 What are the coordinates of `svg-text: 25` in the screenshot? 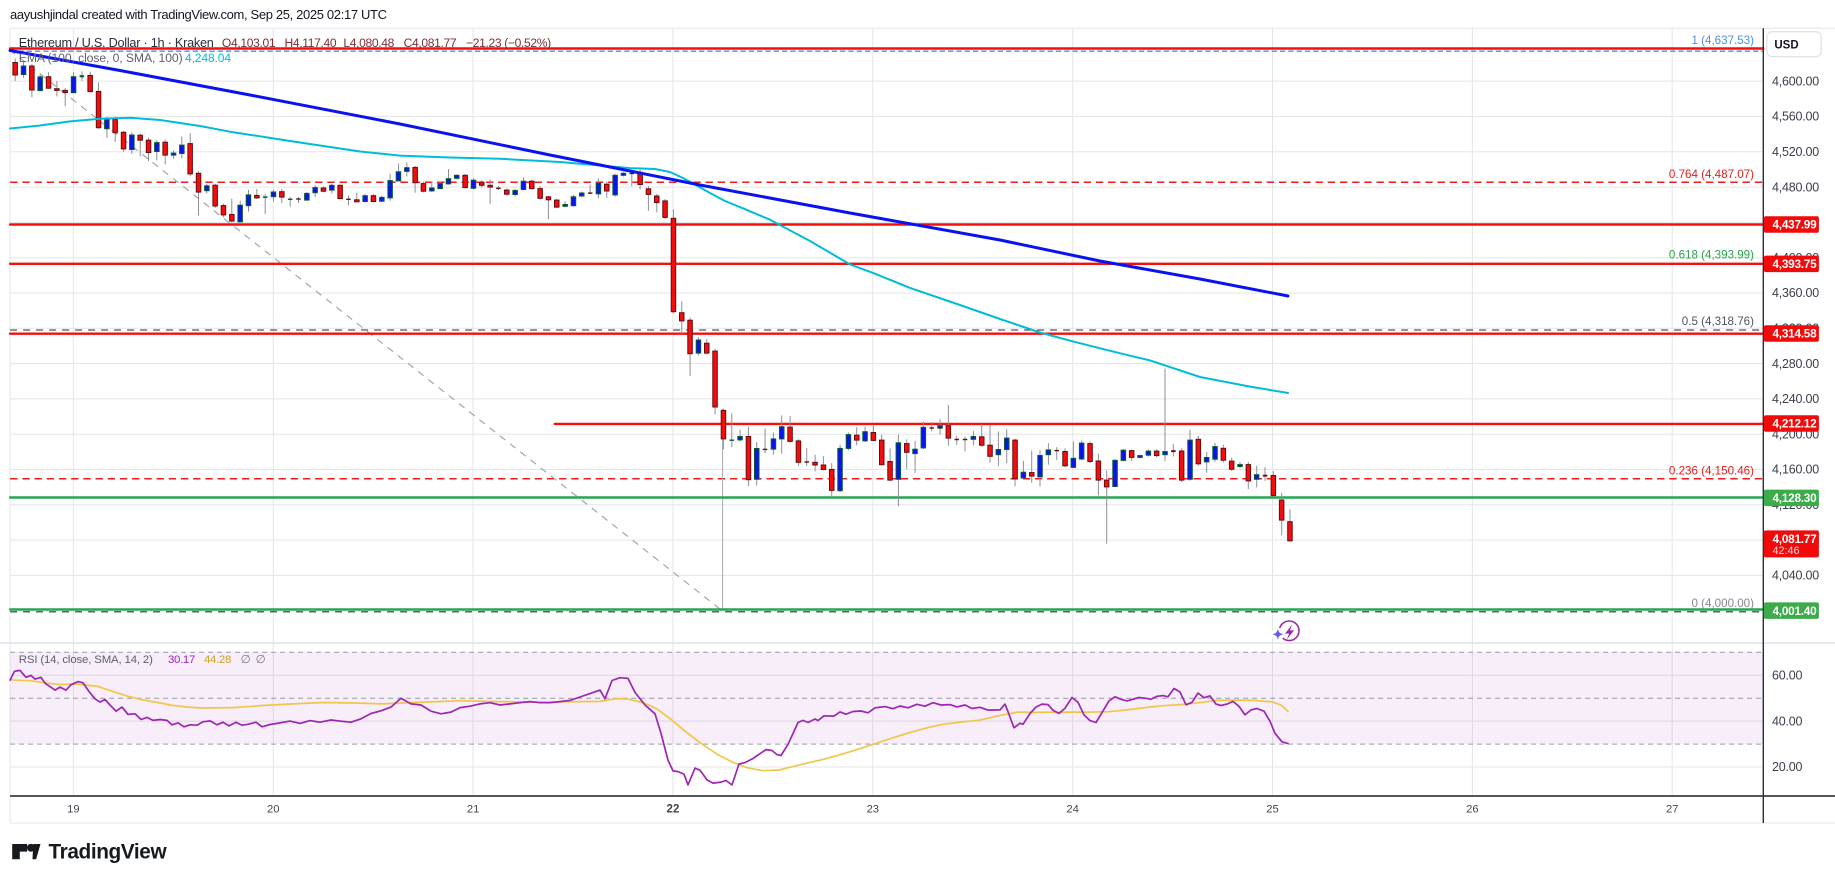 It's located at (1272, 810).